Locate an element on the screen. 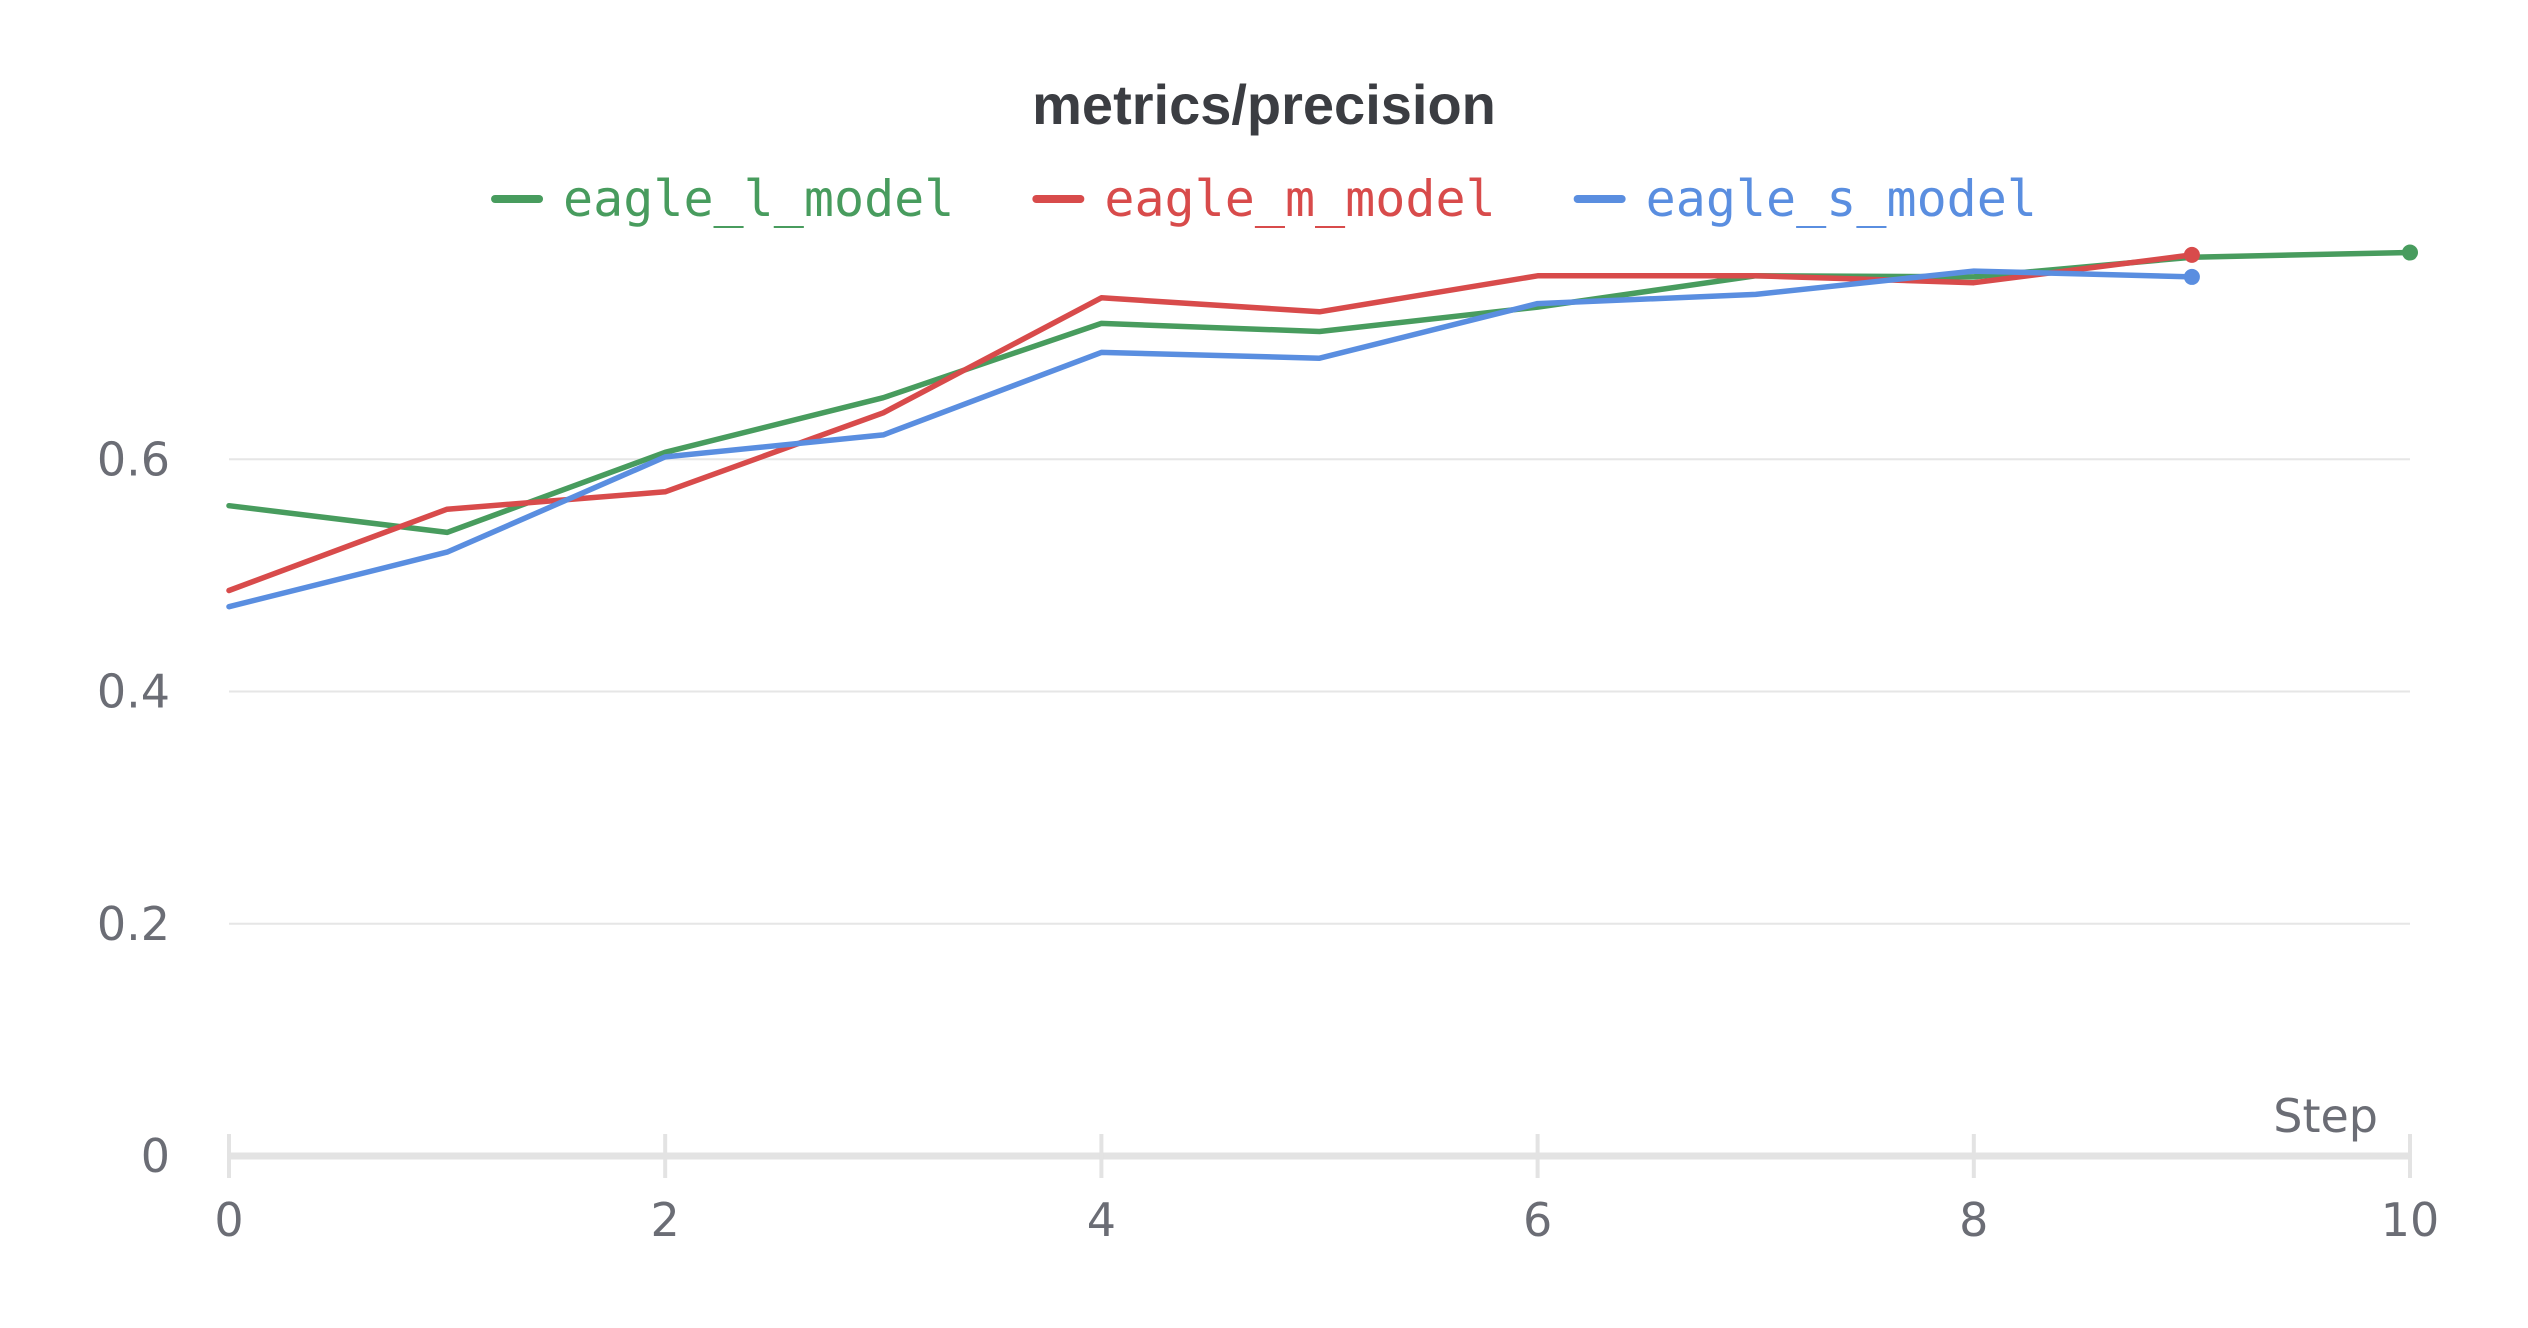 This screenshot has width=2528, height=1328. legend: eagle_l_model eagle_m_model eagle_s_model is located at coordinates (1264, 199).